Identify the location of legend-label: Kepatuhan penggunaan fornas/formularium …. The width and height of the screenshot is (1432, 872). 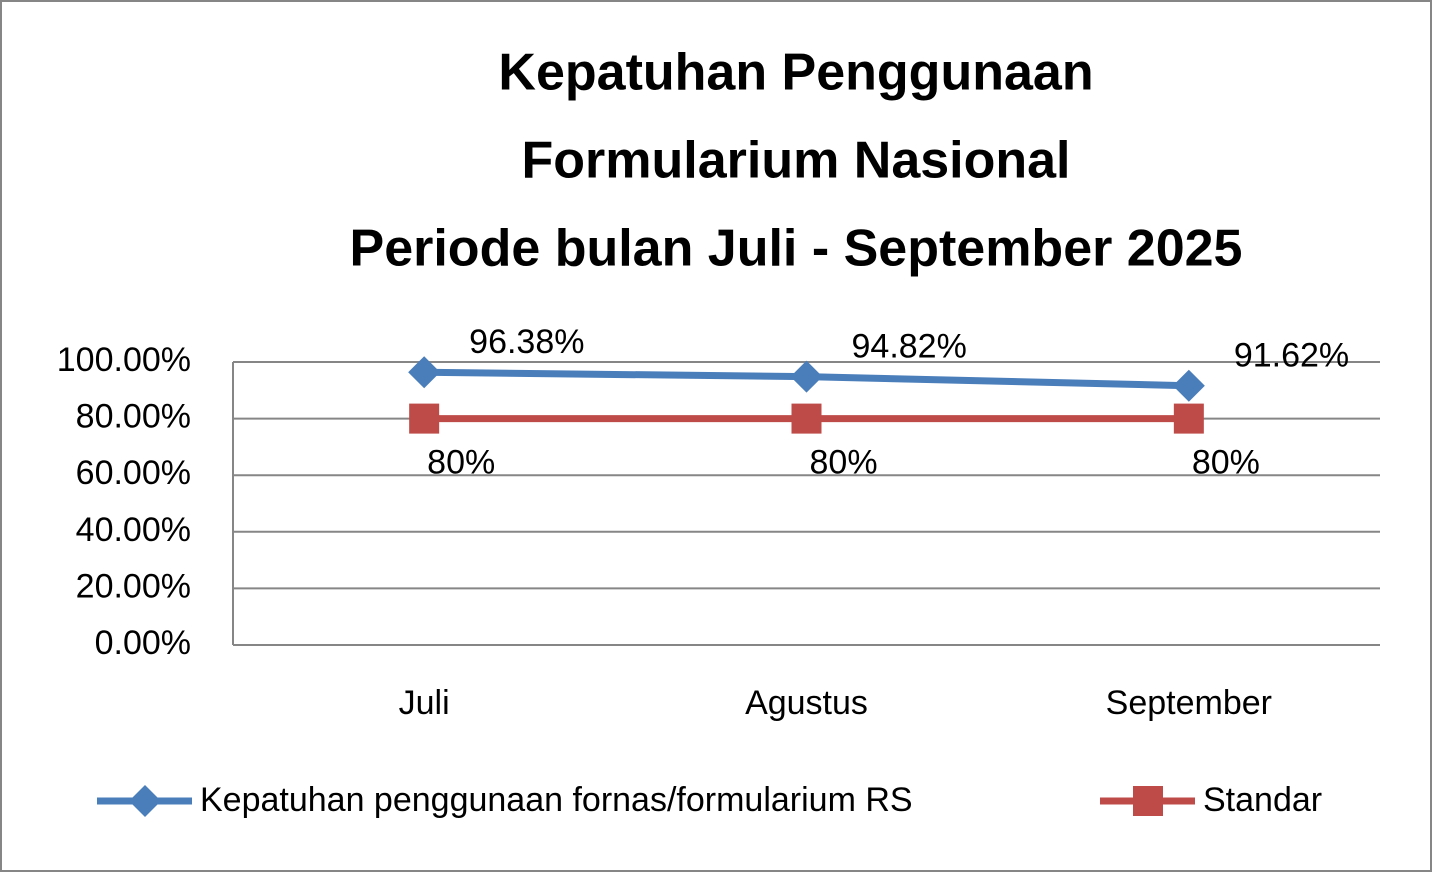
(556, 800).